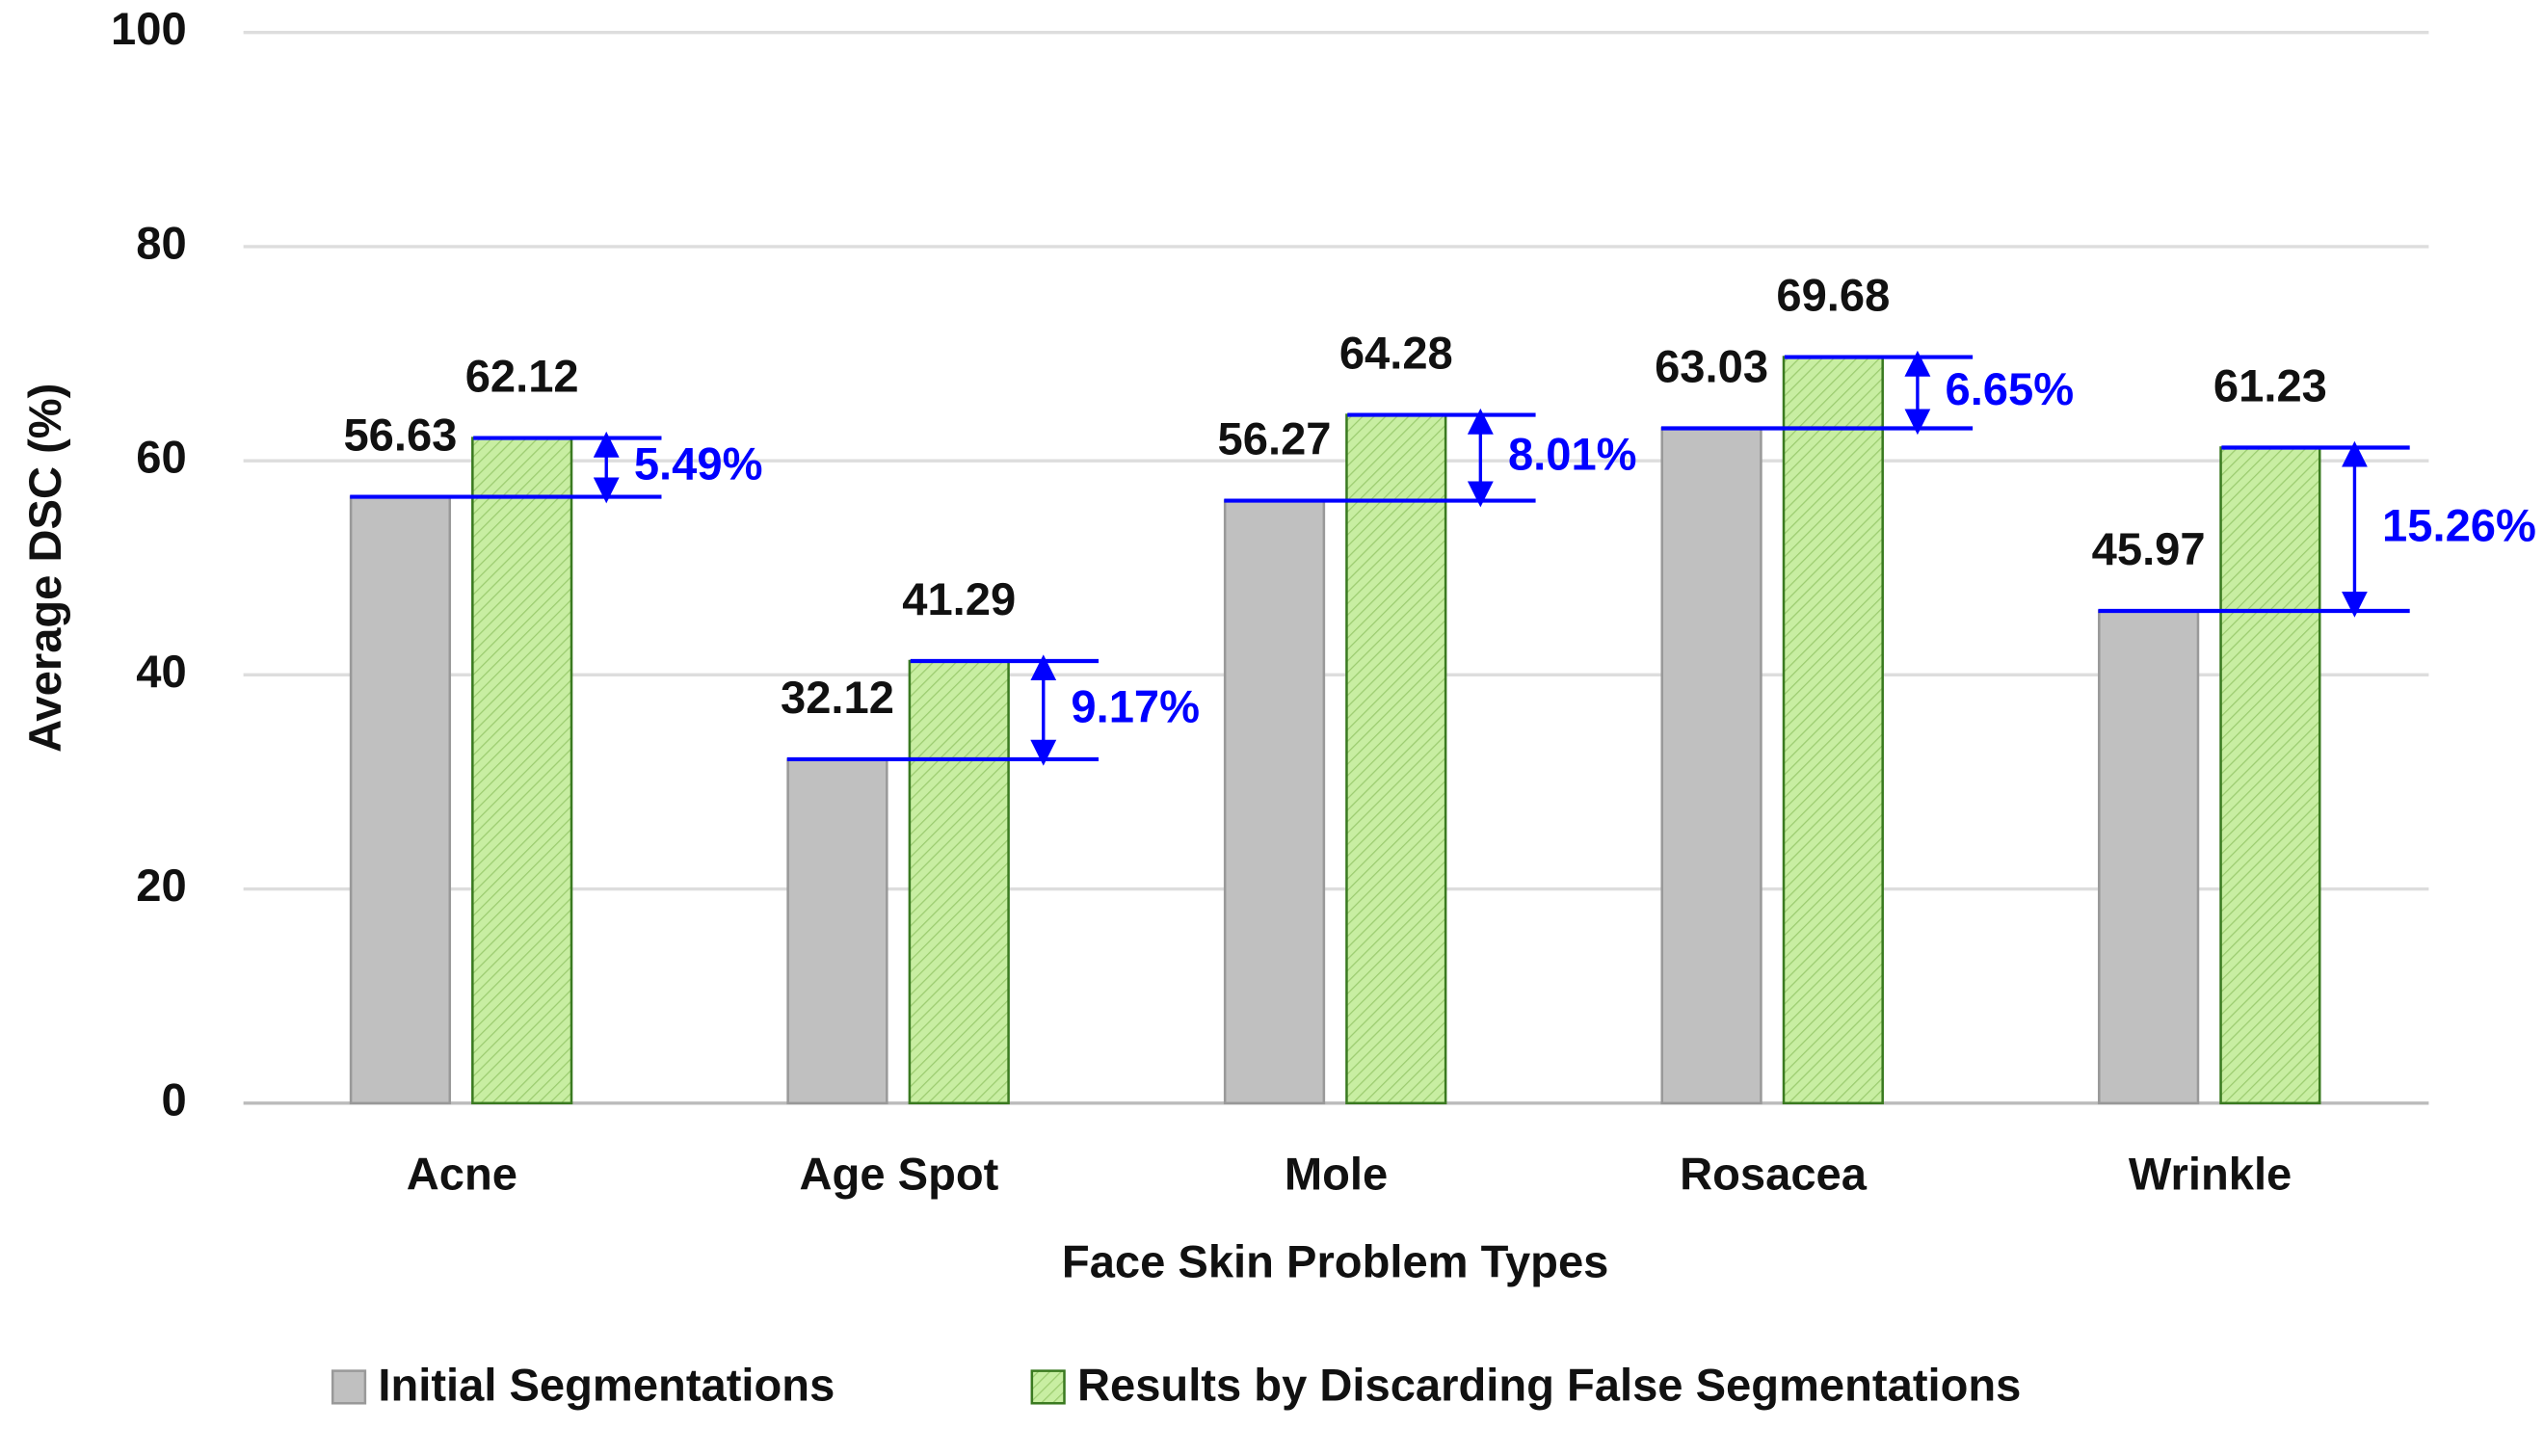  Describe the element at coordinates (837, 697) in the screenshot. I see `value-label: 32.12` at that location.